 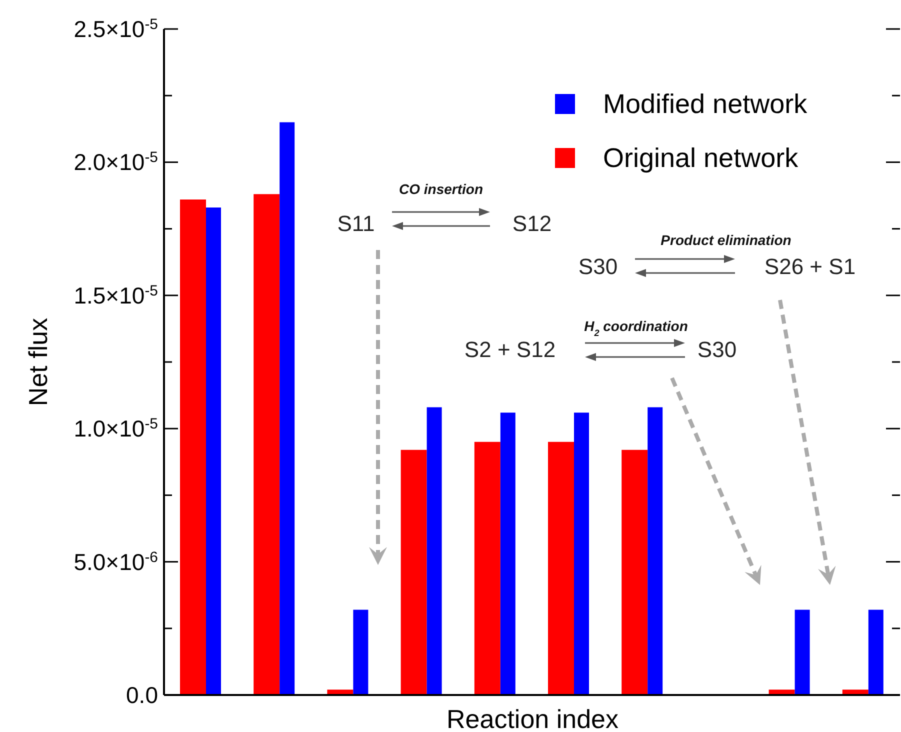 I want to click on x-axis-title: Reaction index, so click(x=532, y=718).